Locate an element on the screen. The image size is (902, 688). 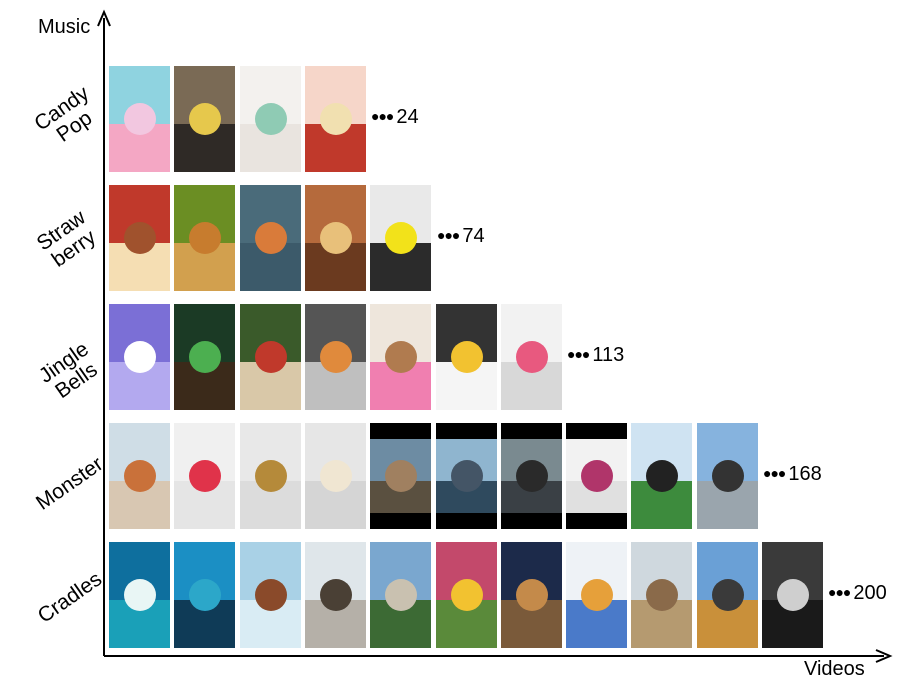
video-thumbnail-monster-dark-beast is located at coordinates (531, 476).